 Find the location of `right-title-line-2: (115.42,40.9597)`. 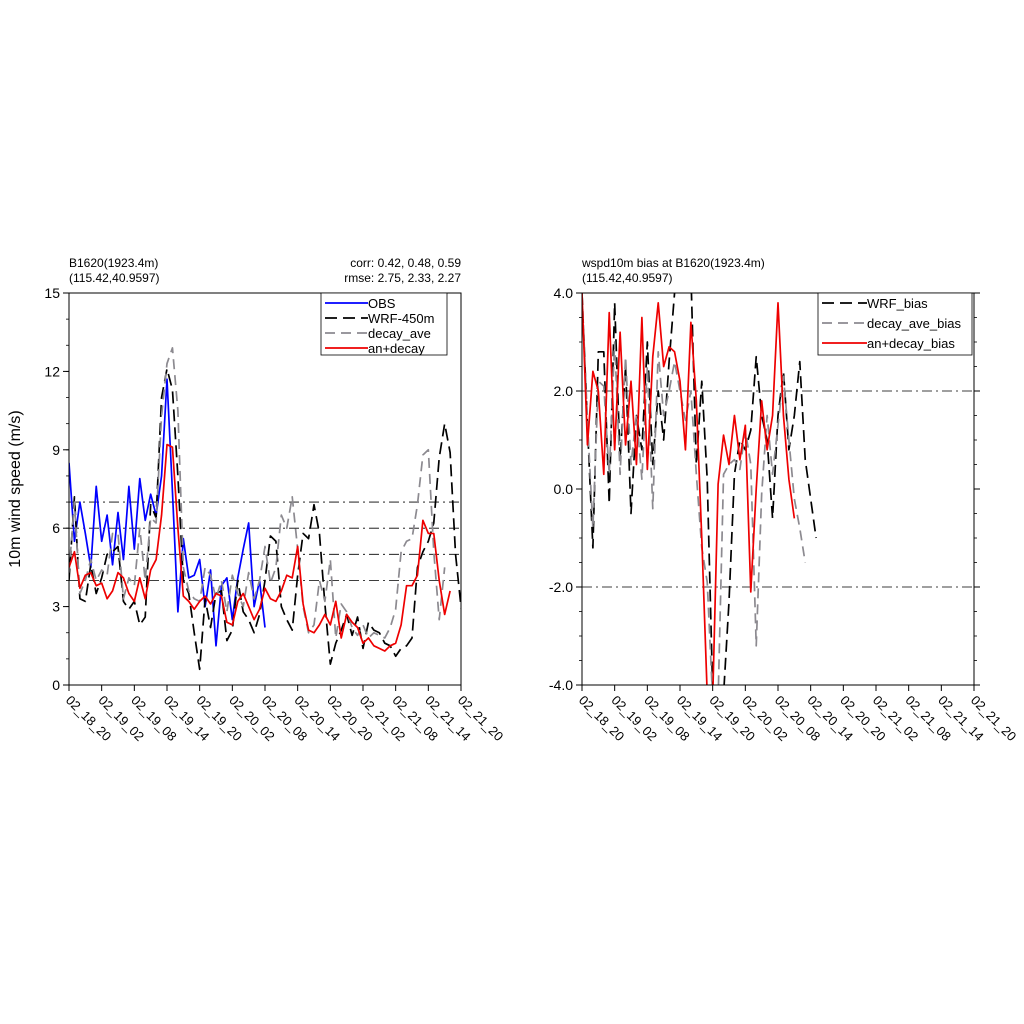

right-title-line-2: (115.42,40.9597) is located at coordinates (627, 278).